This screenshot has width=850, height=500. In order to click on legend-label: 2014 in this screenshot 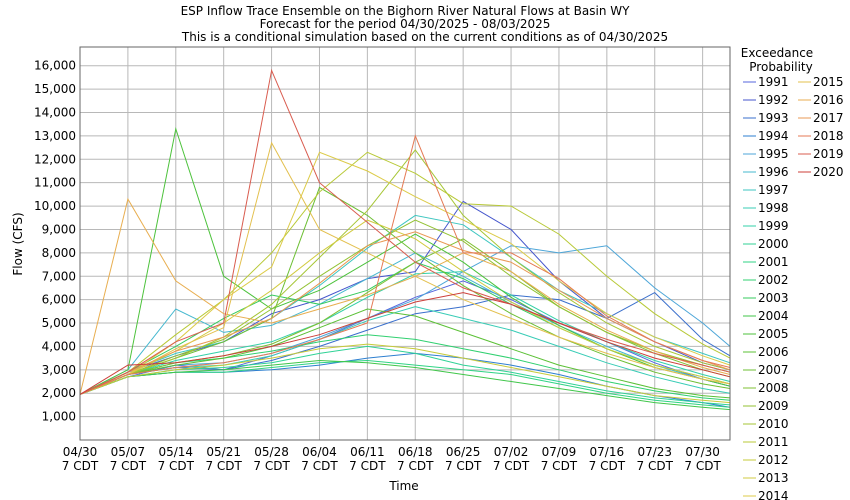, I will do `click(773, 494)`.